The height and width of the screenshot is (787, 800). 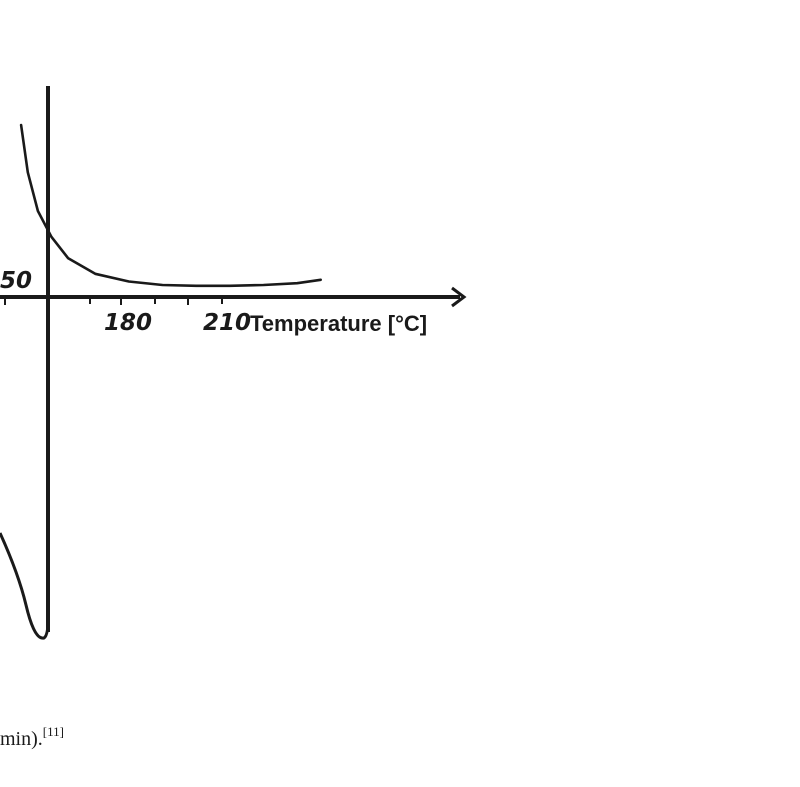 I want to click on x-tick-label-50: 50, so click(x=16, y=281).